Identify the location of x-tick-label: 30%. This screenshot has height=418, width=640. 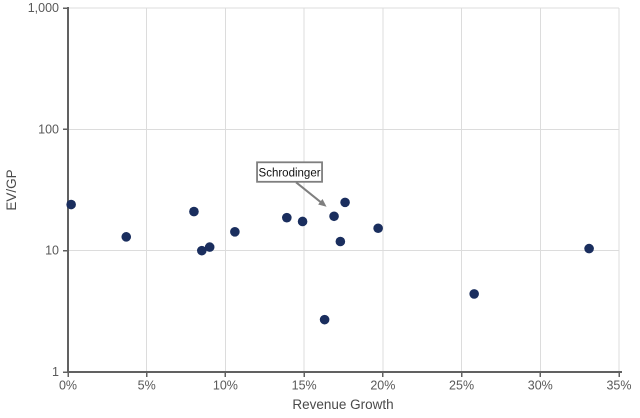
(540, 386).